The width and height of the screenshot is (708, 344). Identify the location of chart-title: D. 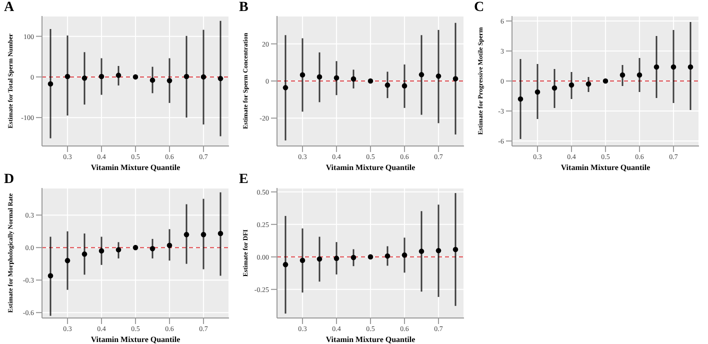
(9, 180).